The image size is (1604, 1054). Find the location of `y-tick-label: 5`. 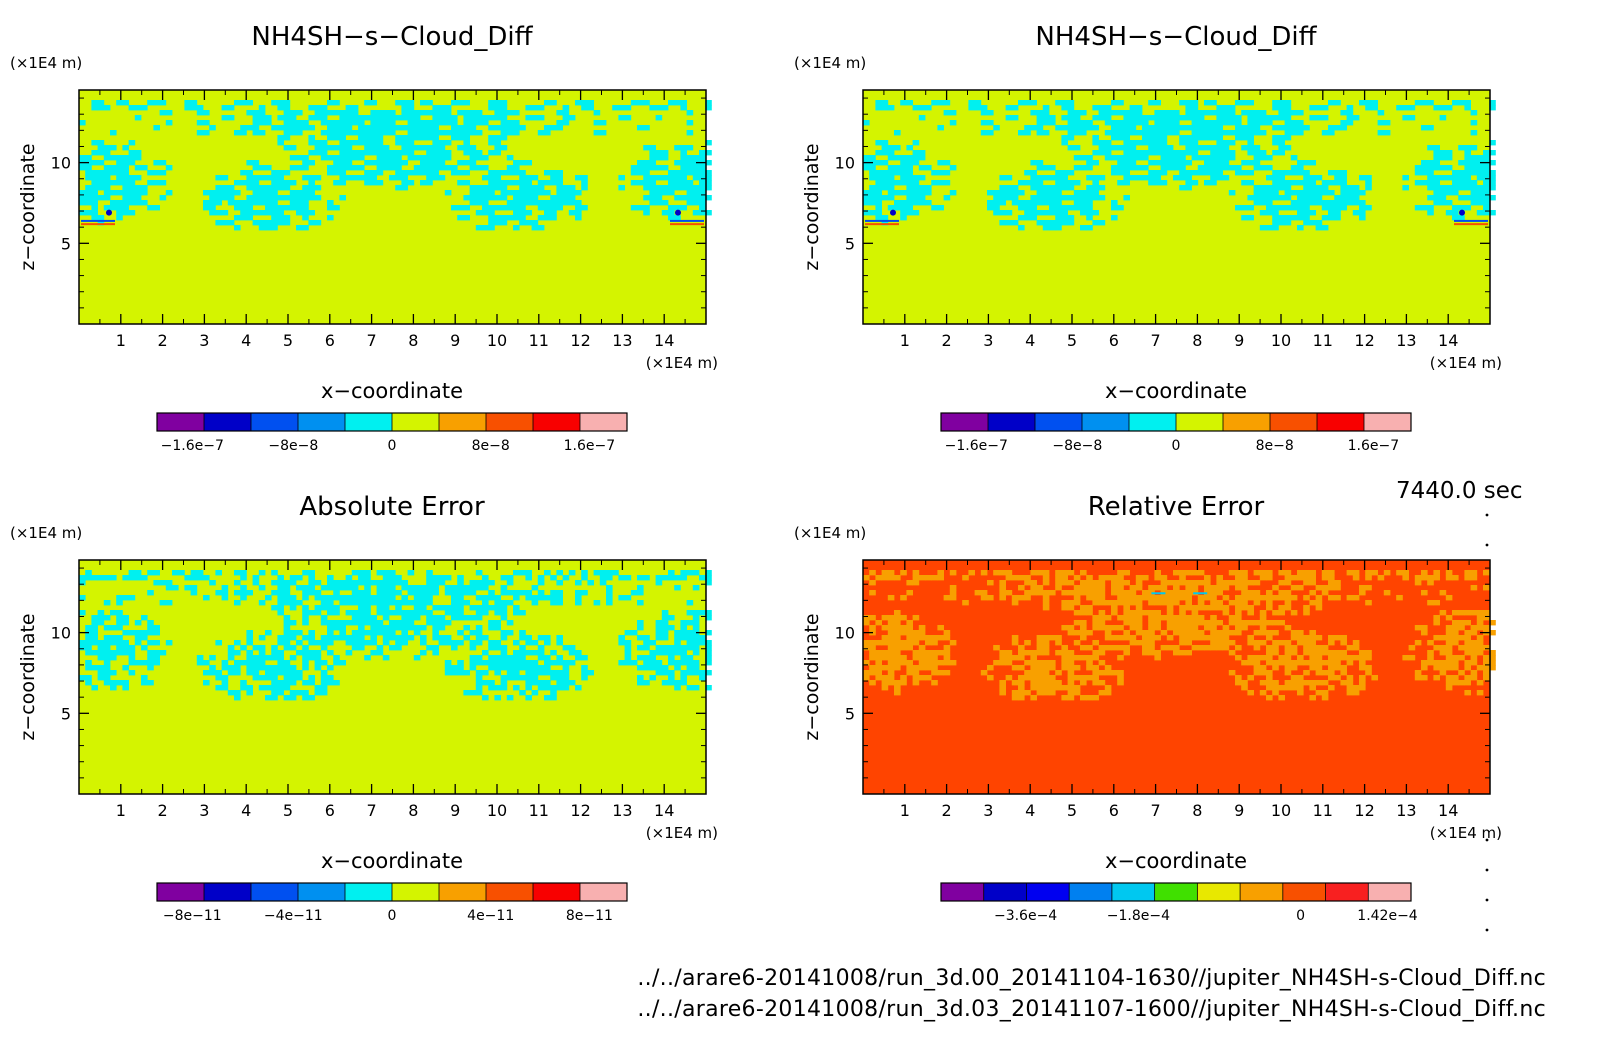

y-tick-label: 5 is located at coordinates (850, 713).